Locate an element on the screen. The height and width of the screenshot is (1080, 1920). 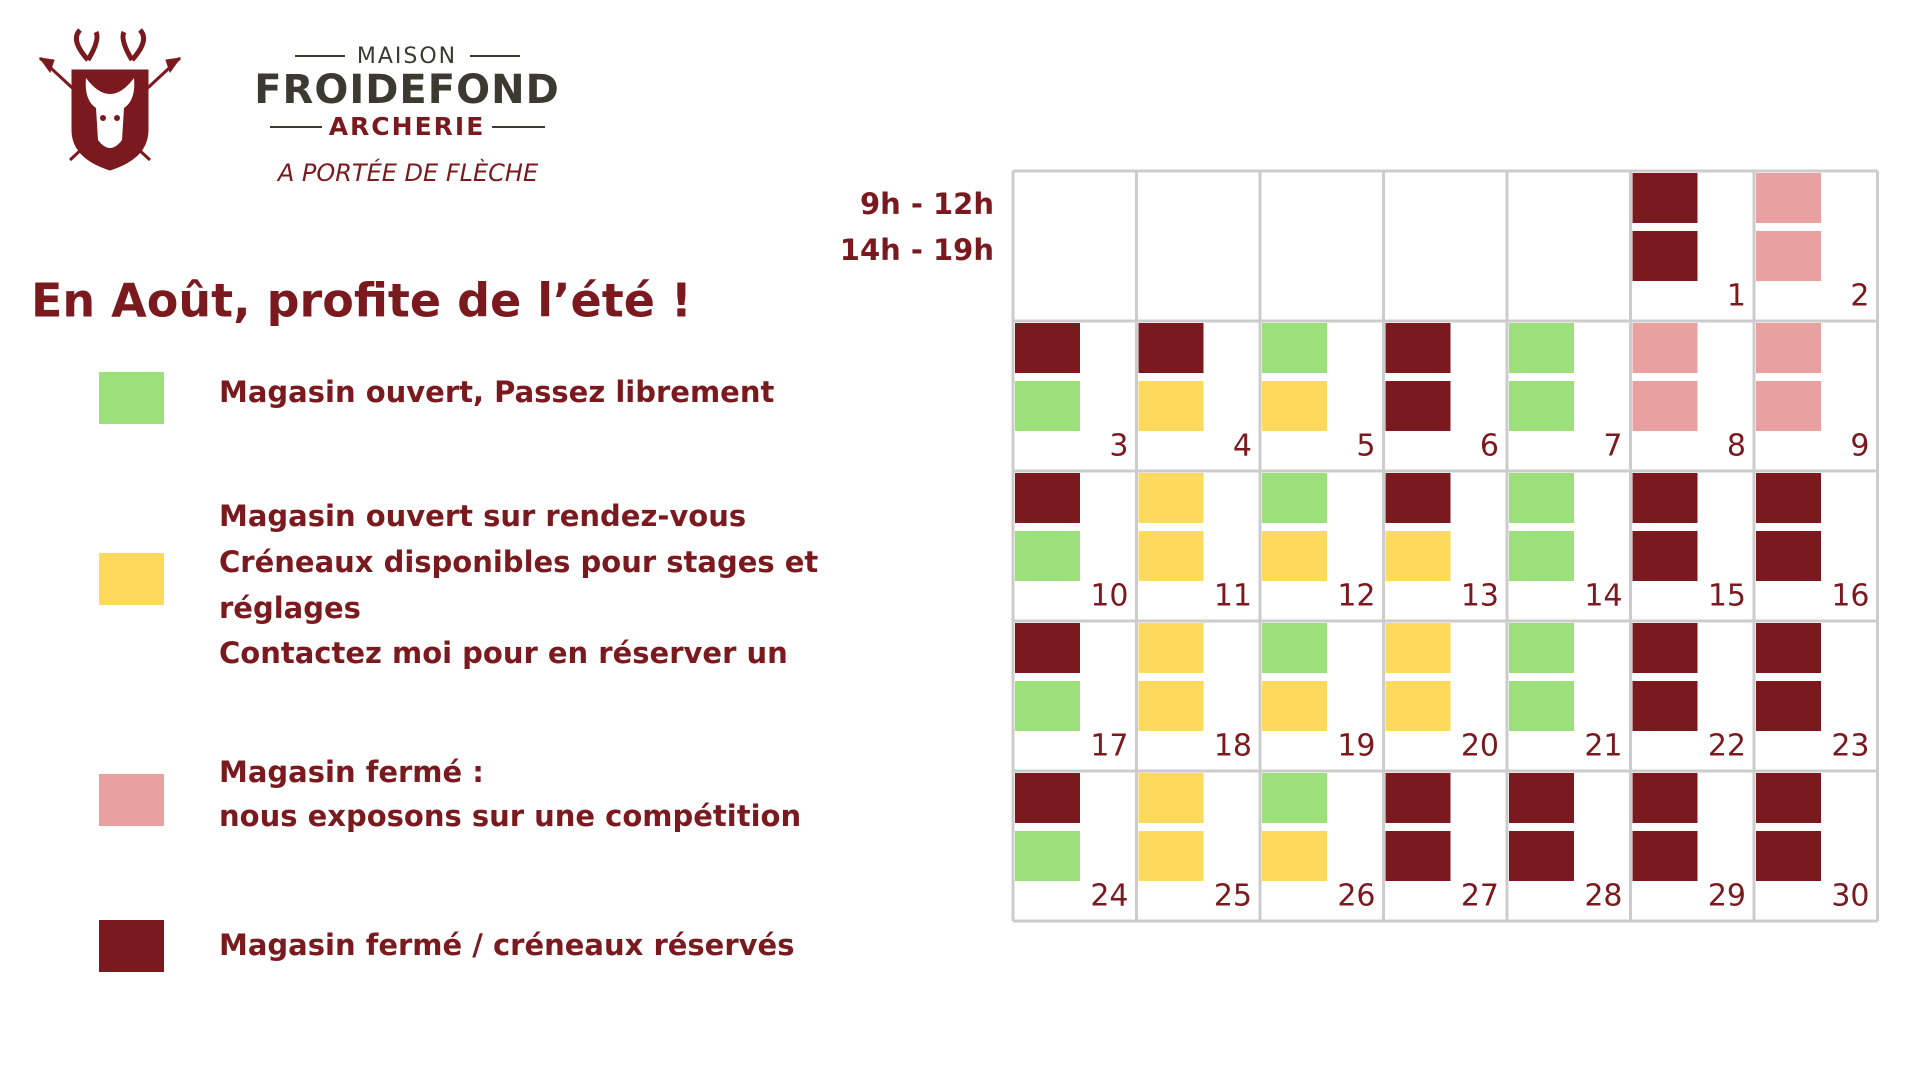
day-number: 11 is located at coordinates (1233, 596).